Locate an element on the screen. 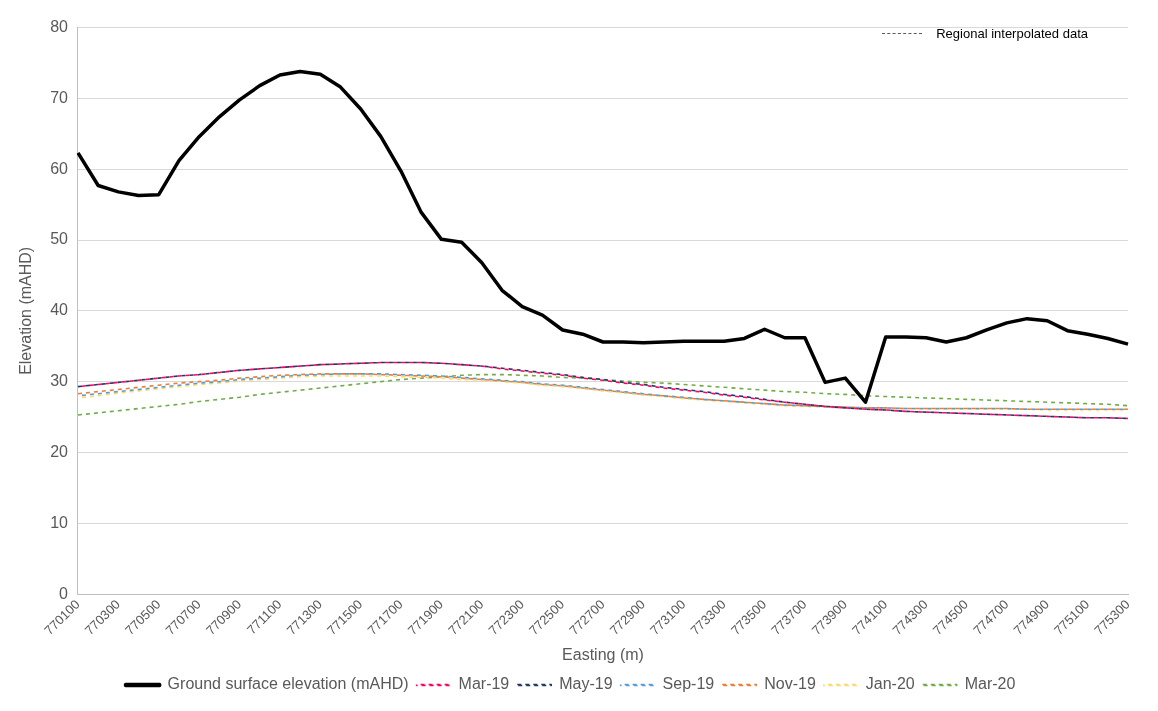 This screenshot has width=1158, height=711. legend-label: Ground surface elevation (mAHD) is located at coordinates (288, 684).